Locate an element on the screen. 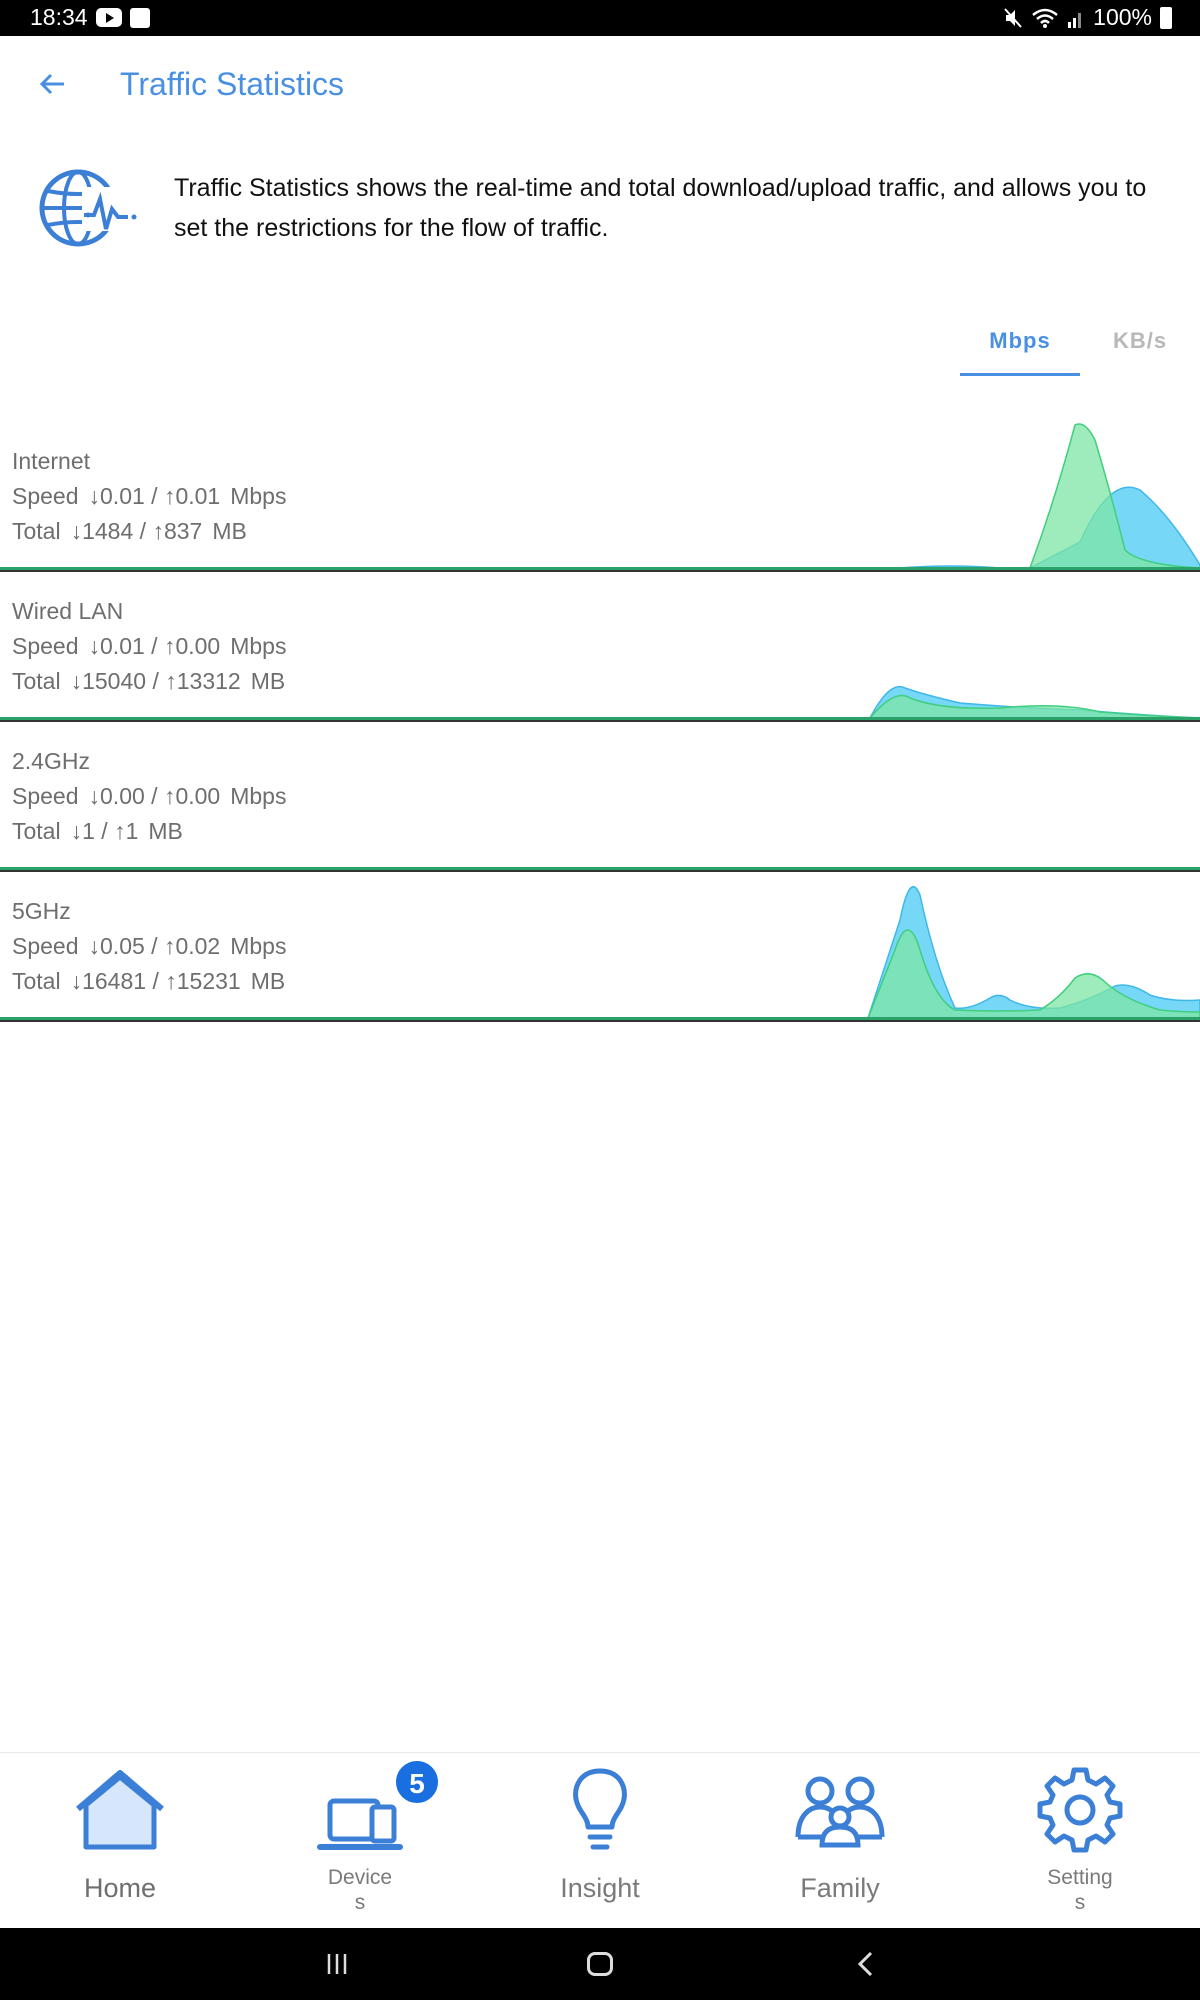 This screenshot has height=2000, width=1200. row-speed: Speed ↓0.01 / ↑0.01 Mbps is located at coordinates (149, 496).